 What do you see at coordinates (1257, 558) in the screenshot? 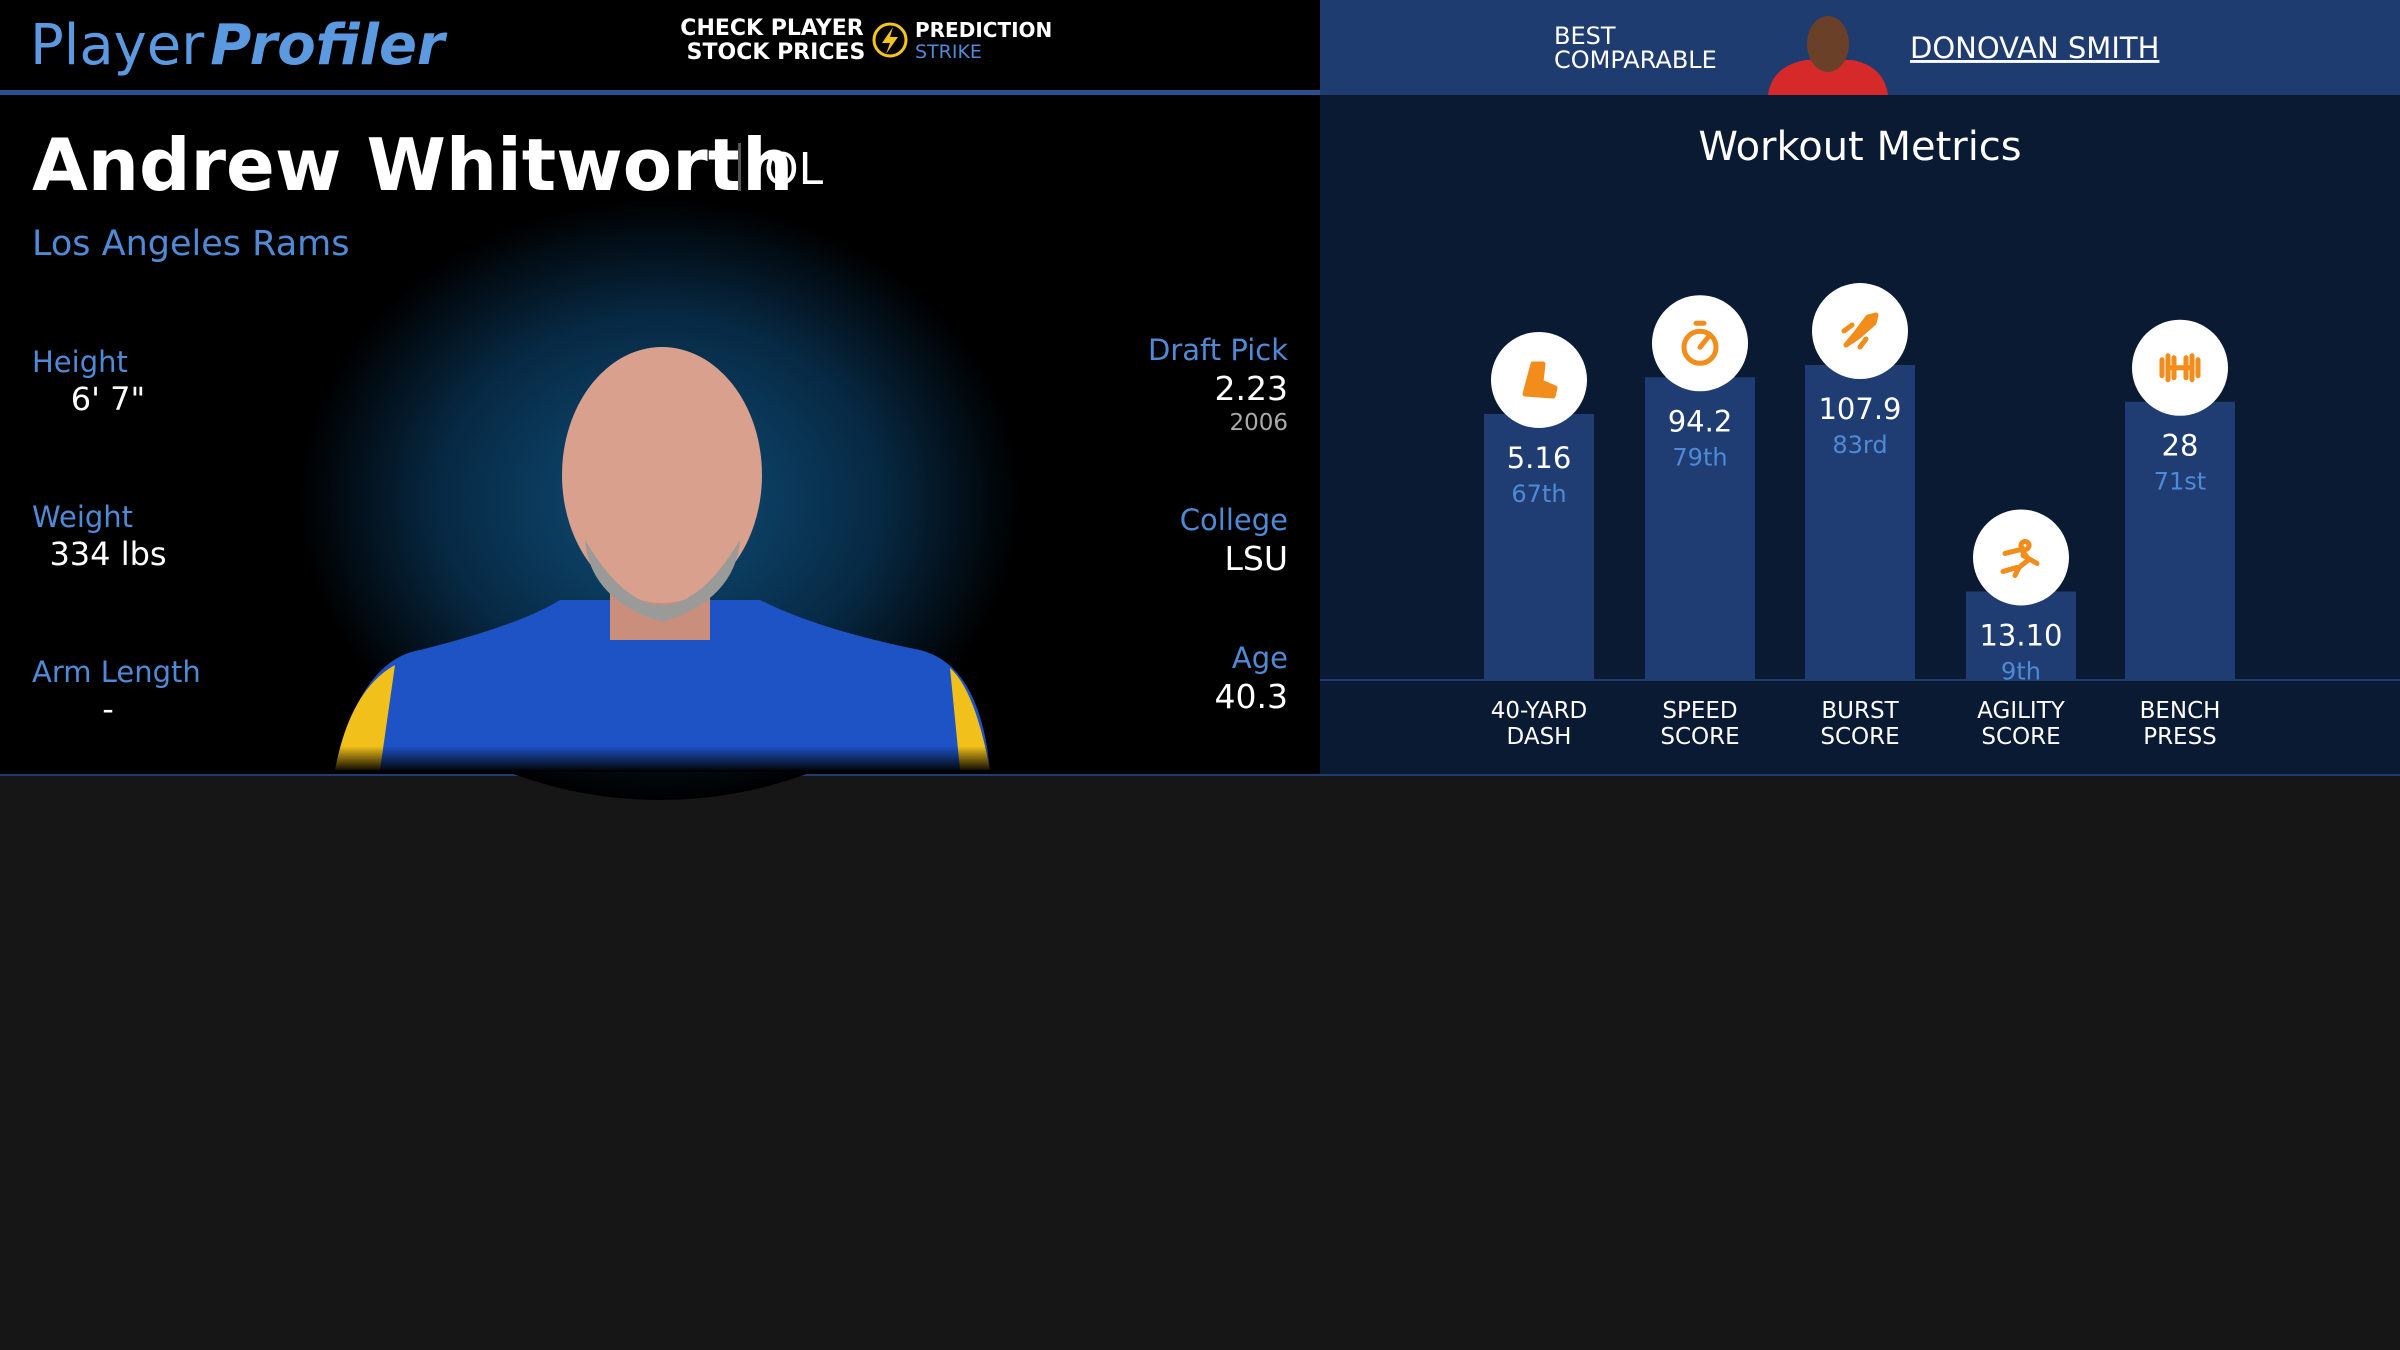
I see `stat-value: LSU` at bounding box center [1257, 558].